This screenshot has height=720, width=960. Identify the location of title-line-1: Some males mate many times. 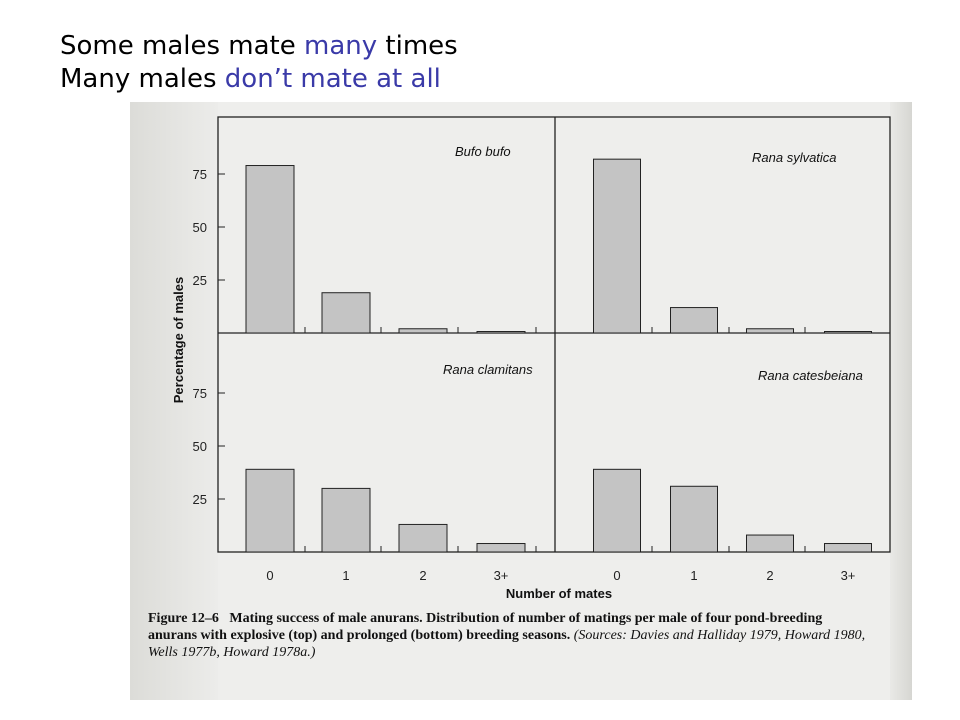
(259, 46).